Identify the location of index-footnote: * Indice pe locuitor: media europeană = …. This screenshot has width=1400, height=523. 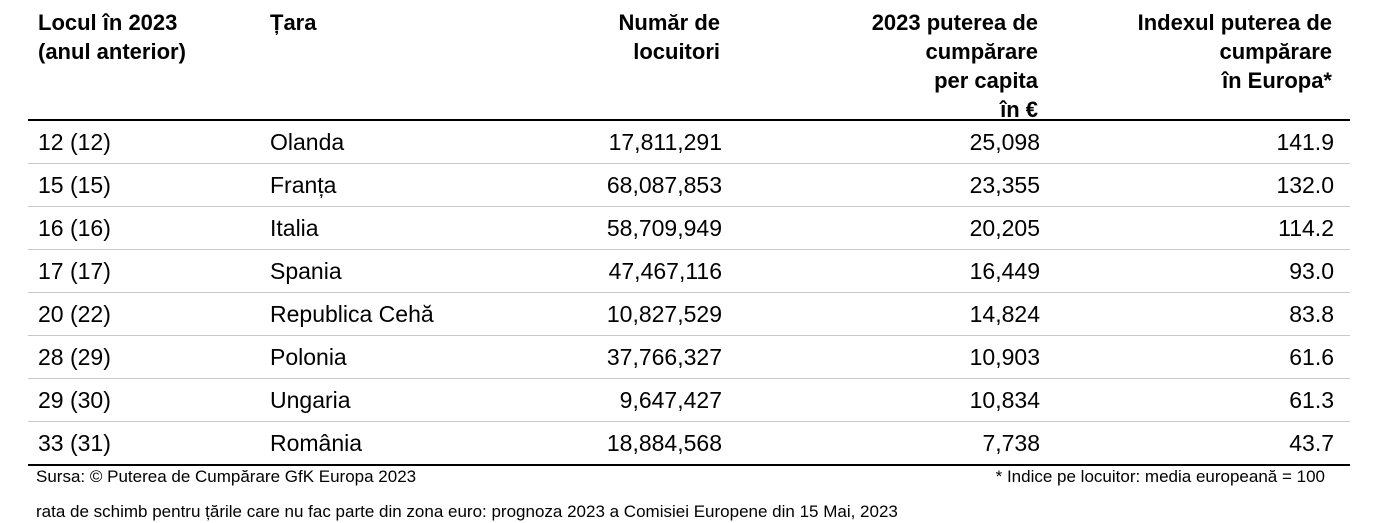
(1160, 476).